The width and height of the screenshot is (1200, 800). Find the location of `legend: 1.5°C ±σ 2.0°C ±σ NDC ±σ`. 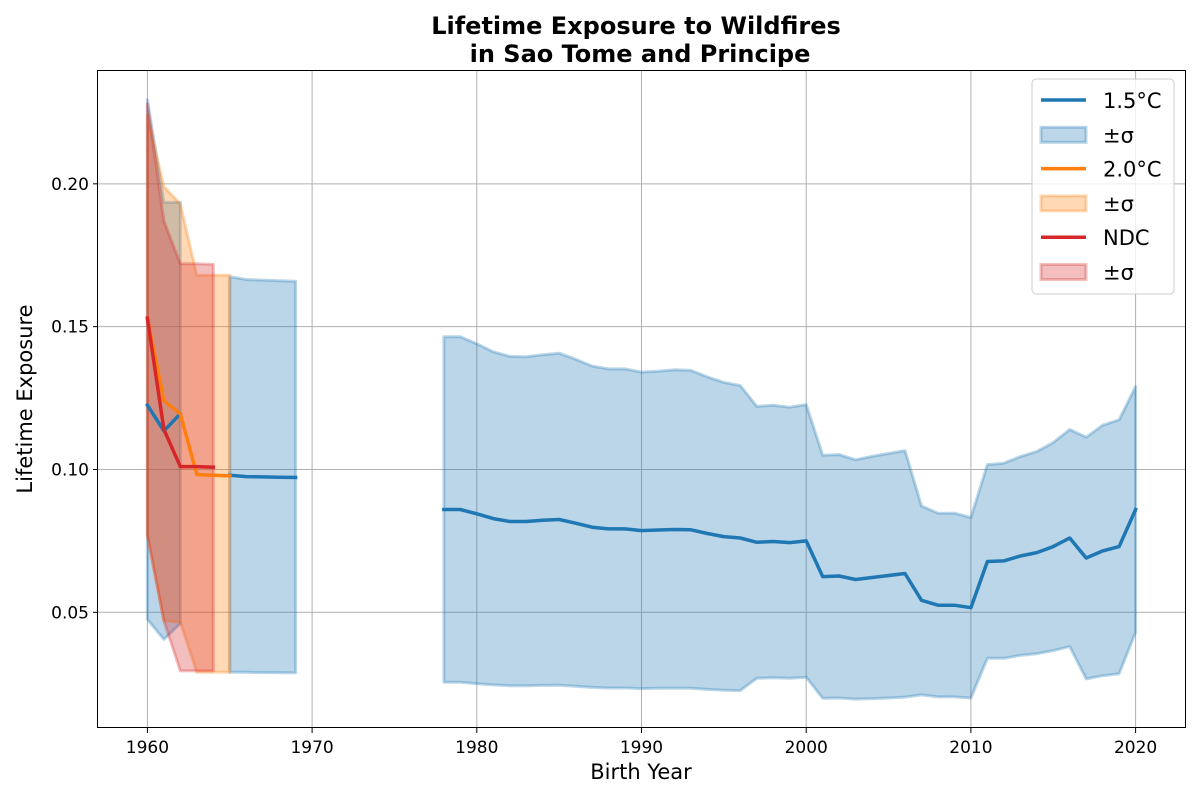

legend: 1.5°C ±σ 2.0°C ±σ NDC ±σ is located at coordinates (1103, 186).